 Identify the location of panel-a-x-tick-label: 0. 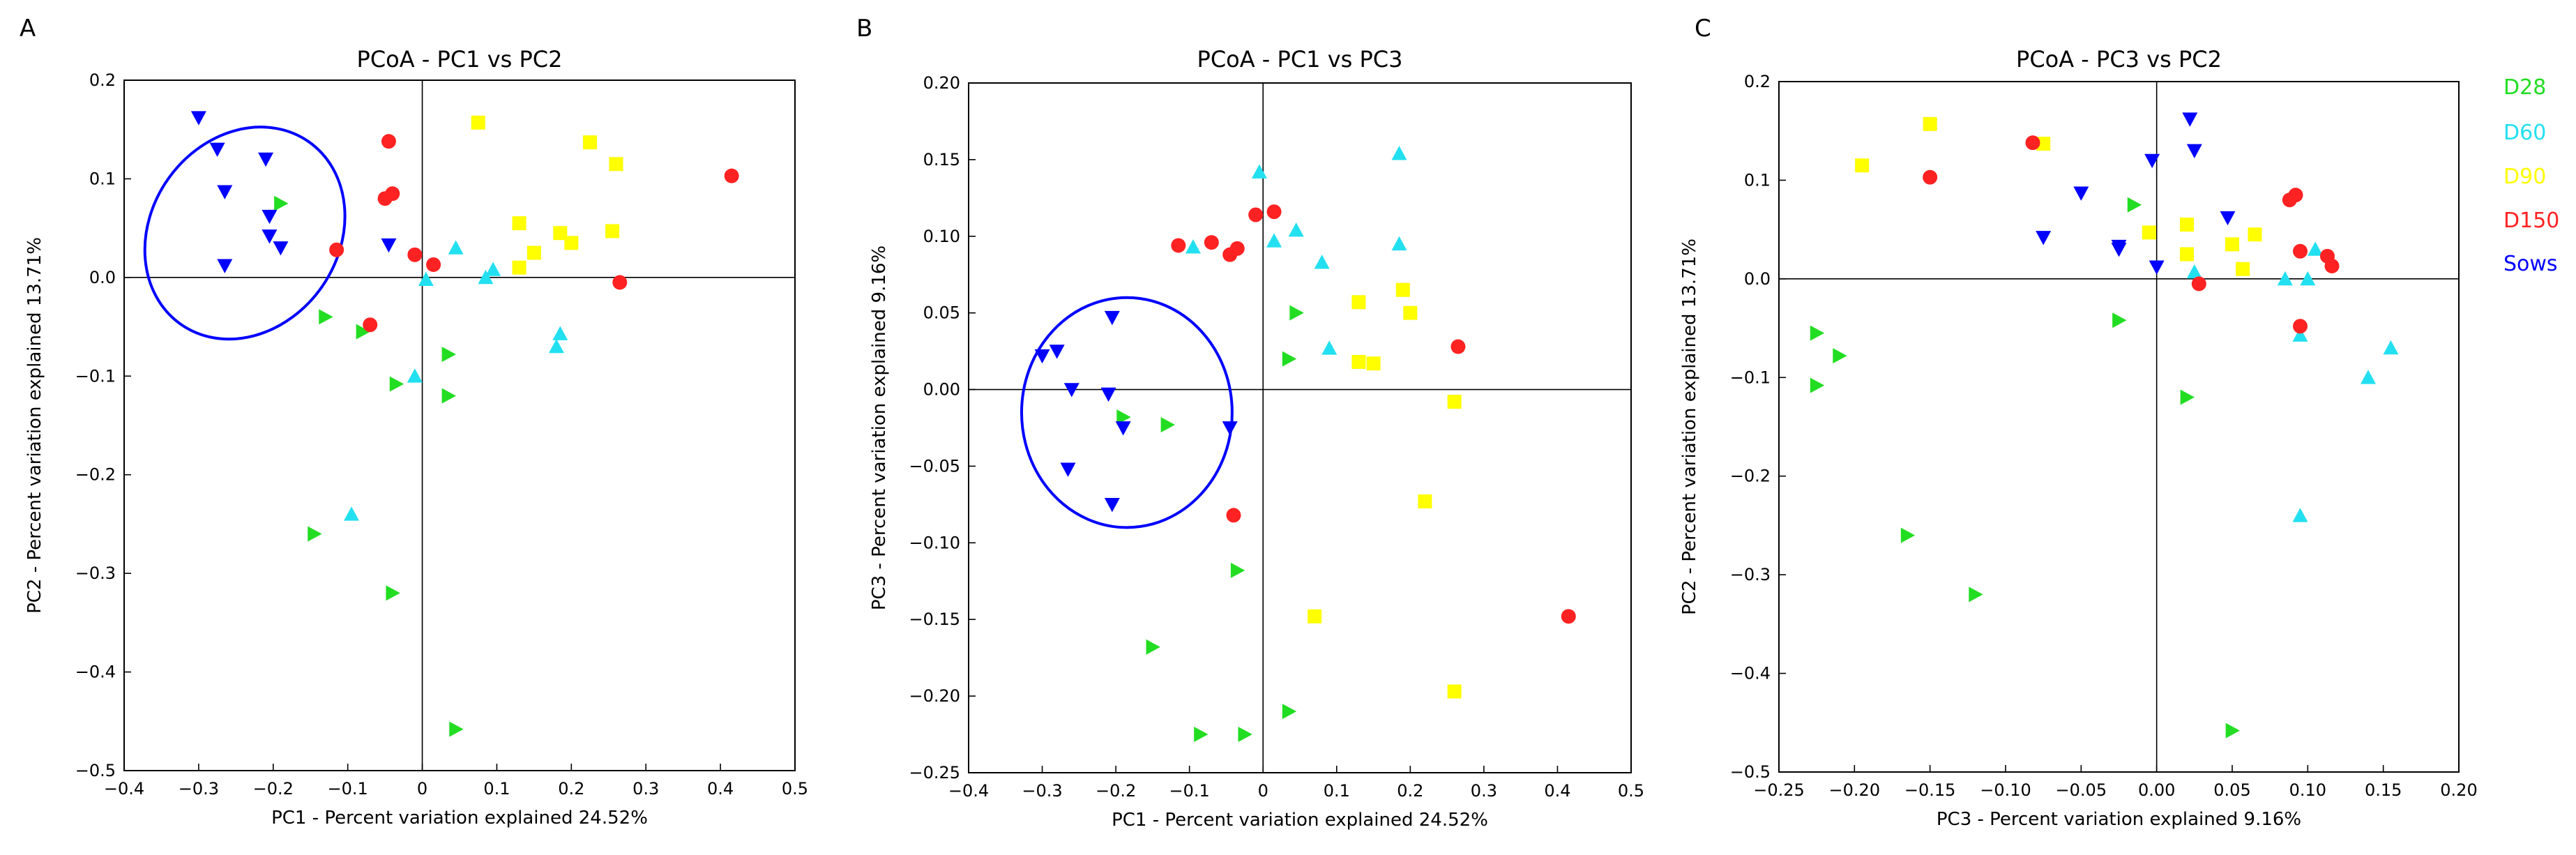
(422, 789).